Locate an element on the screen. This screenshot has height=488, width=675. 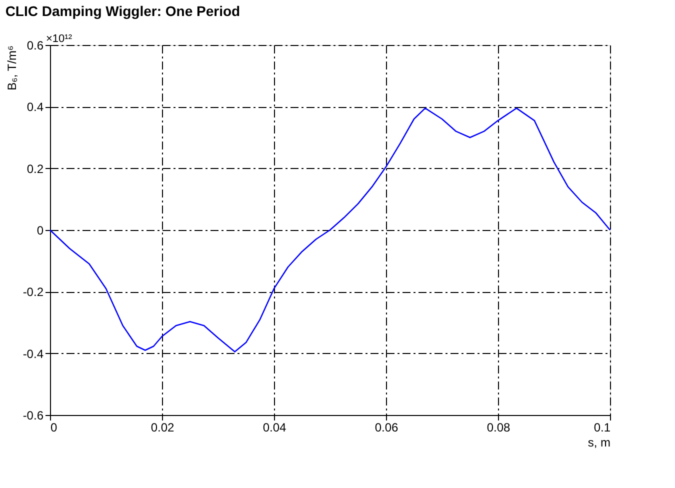
y-tick-label: -0.2 is located at coordinates (33, 292).